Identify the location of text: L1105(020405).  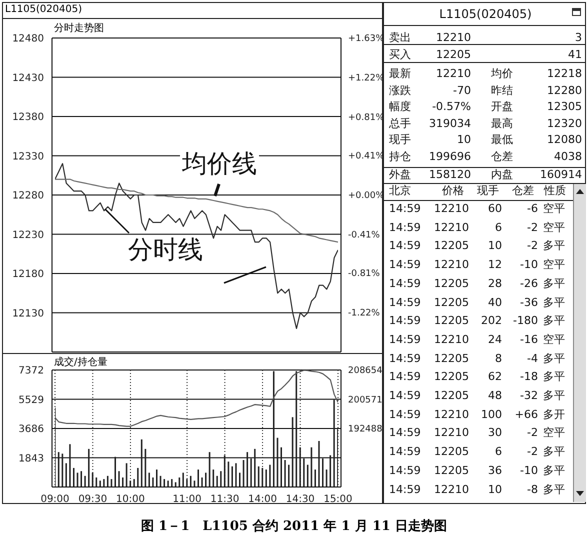
(485, 14).